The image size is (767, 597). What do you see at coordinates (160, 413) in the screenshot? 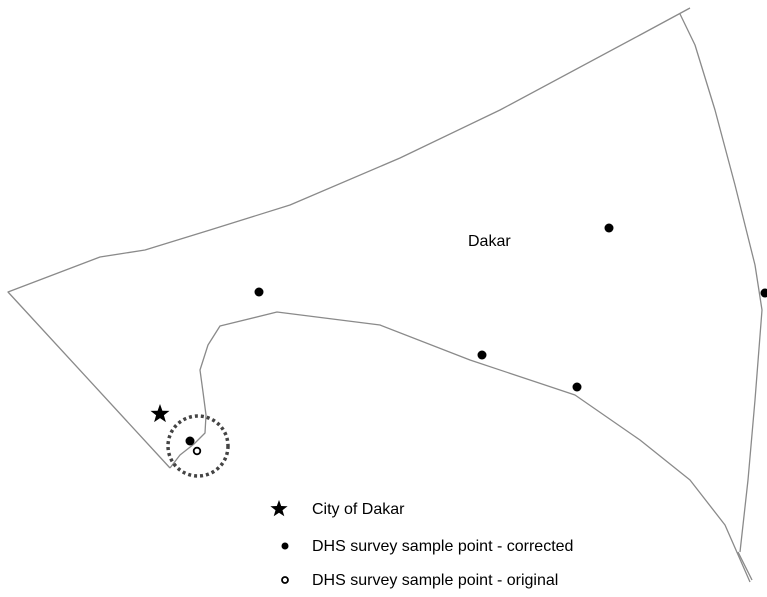
I see `city-star-icon` at bounding box center [160, 413].